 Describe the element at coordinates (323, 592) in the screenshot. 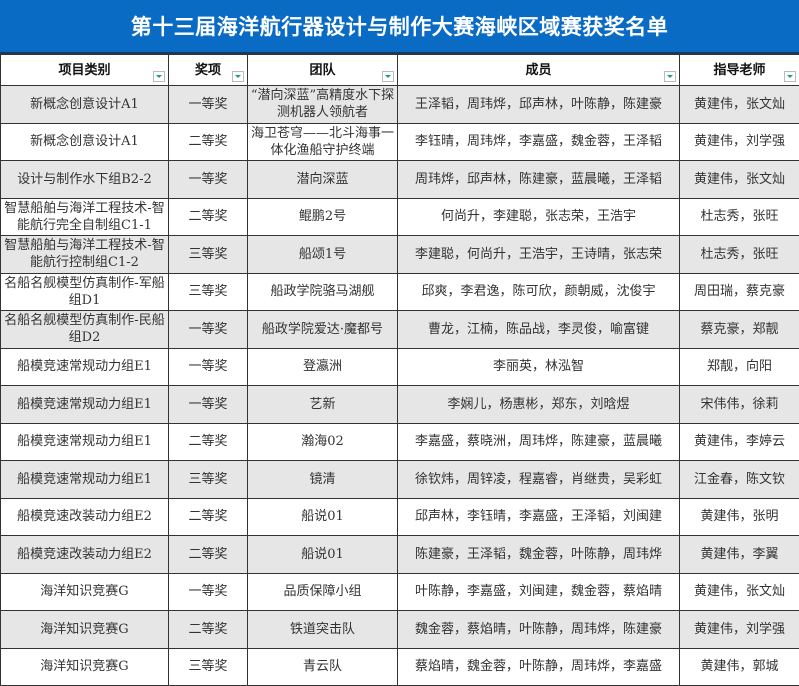

I see `cell-team: 品质保障小组` at that location.